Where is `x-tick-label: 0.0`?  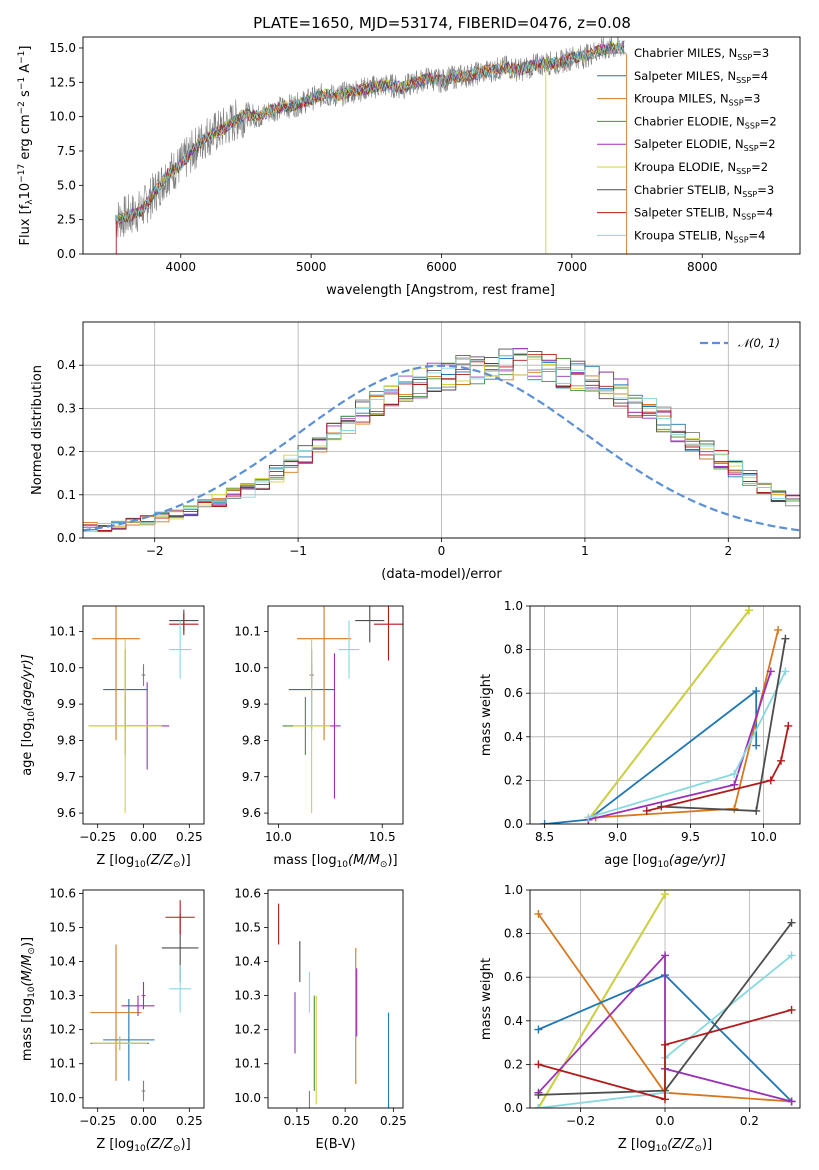
x-tick-label: 0.0 is located at coordinates (664, 1121).